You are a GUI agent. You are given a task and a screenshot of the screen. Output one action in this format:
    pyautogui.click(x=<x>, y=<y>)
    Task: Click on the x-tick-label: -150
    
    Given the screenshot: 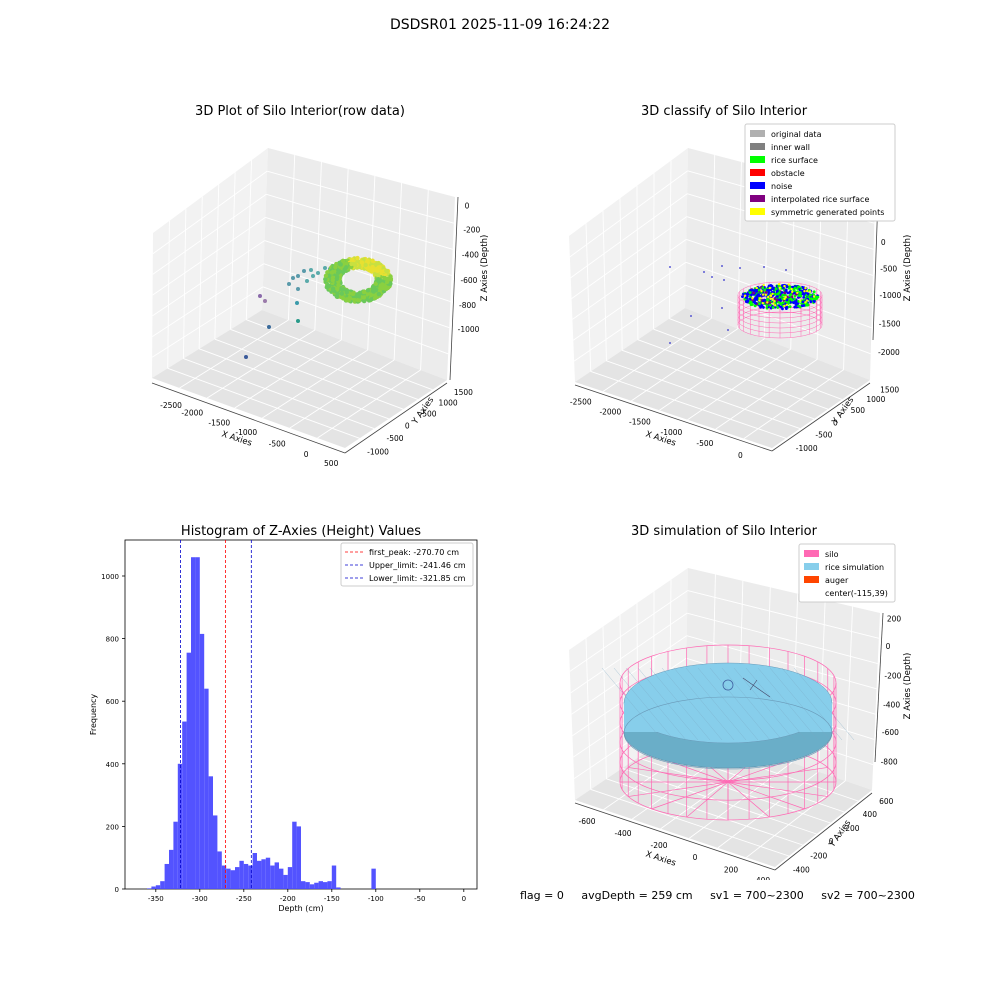 What is the action you would take?
    pyautogui.click(x=332, y=899)
    